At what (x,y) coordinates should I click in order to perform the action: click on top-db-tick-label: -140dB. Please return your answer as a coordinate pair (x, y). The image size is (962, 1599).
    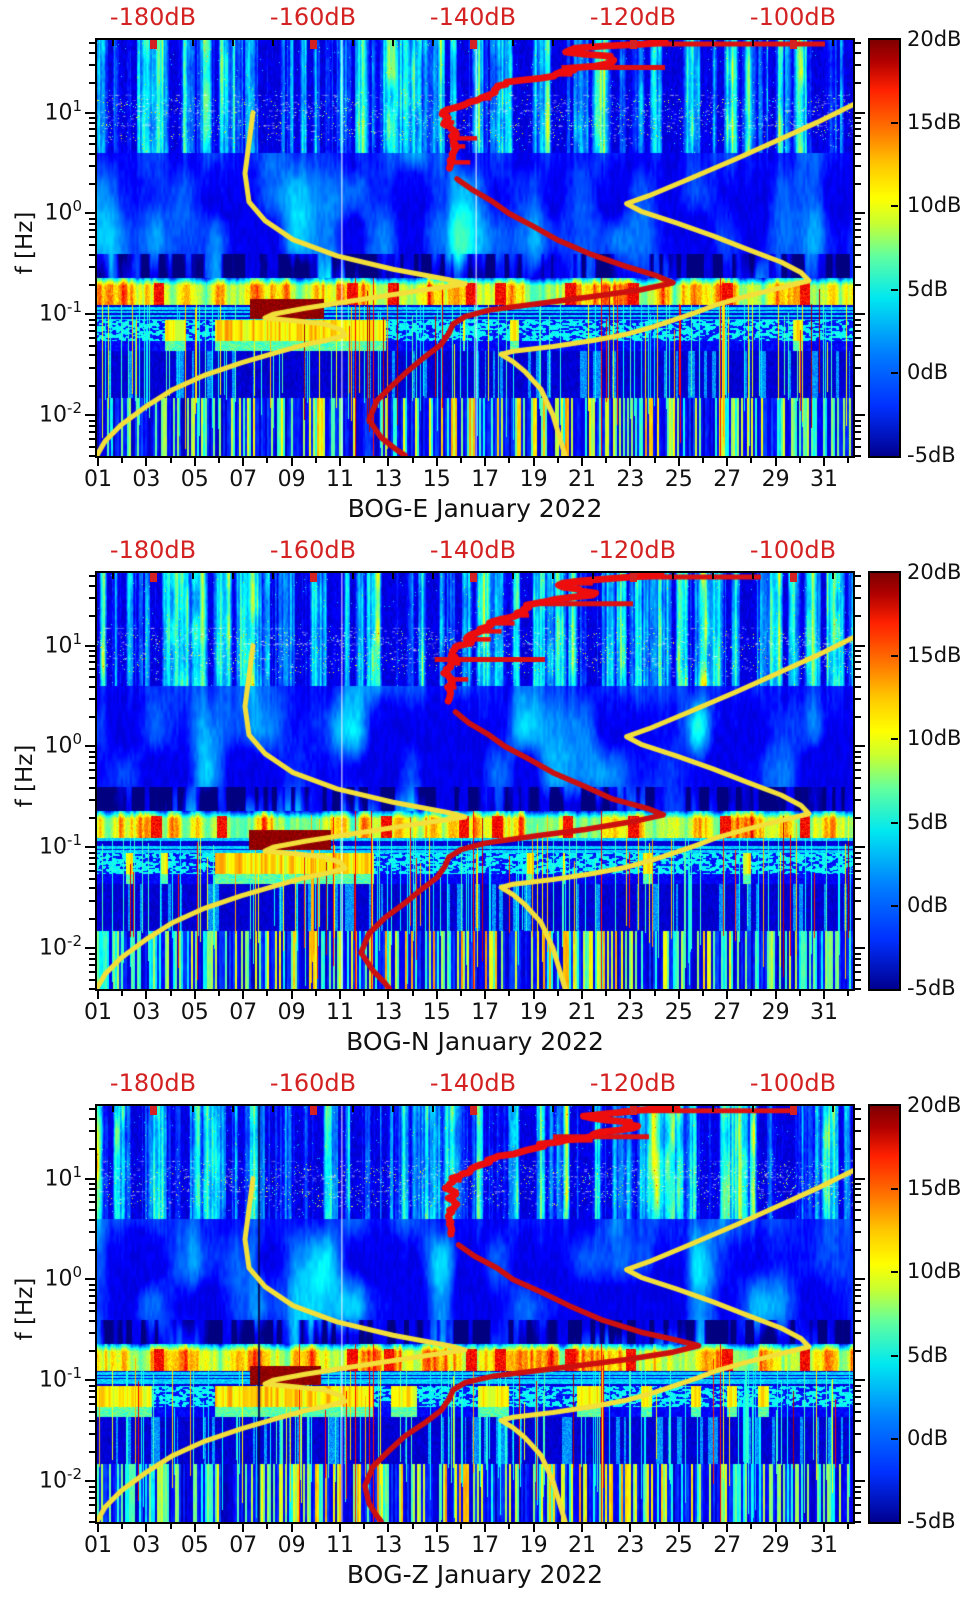
    Looking at the image, I should click on (473, 1083).